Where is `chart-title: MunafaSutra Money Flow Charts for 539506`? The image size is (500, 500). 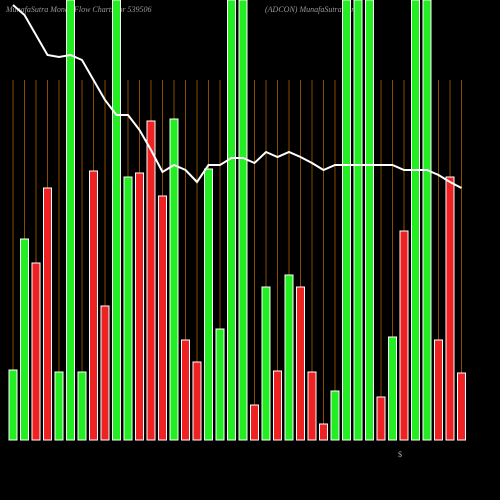 chart-title: MunafaSutra Money Flow Charts for 539506 is located at coordinates (78, 9).